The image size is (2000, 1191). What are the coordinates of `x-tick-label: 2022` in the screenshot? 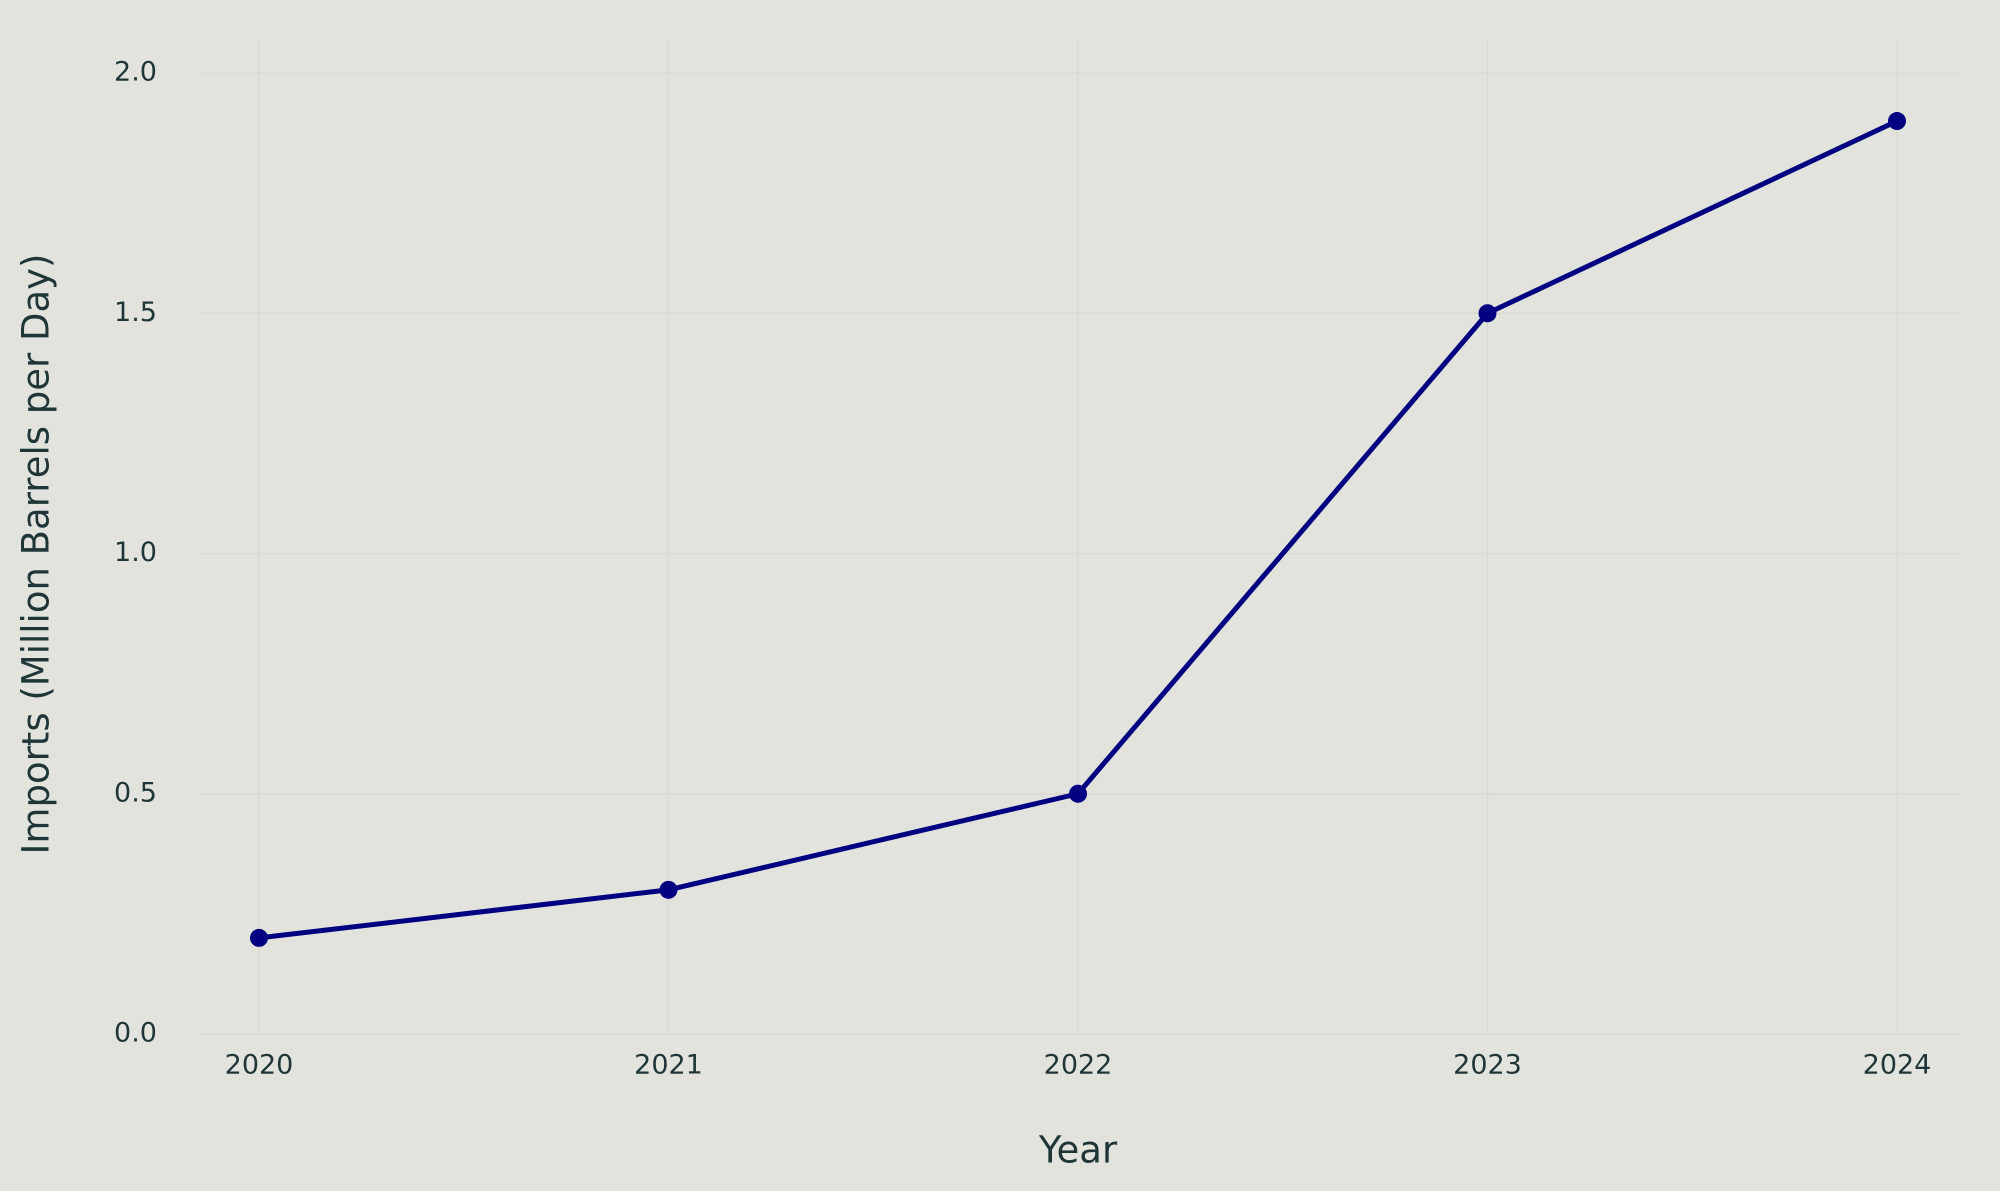 It's located at (1078, 1065).